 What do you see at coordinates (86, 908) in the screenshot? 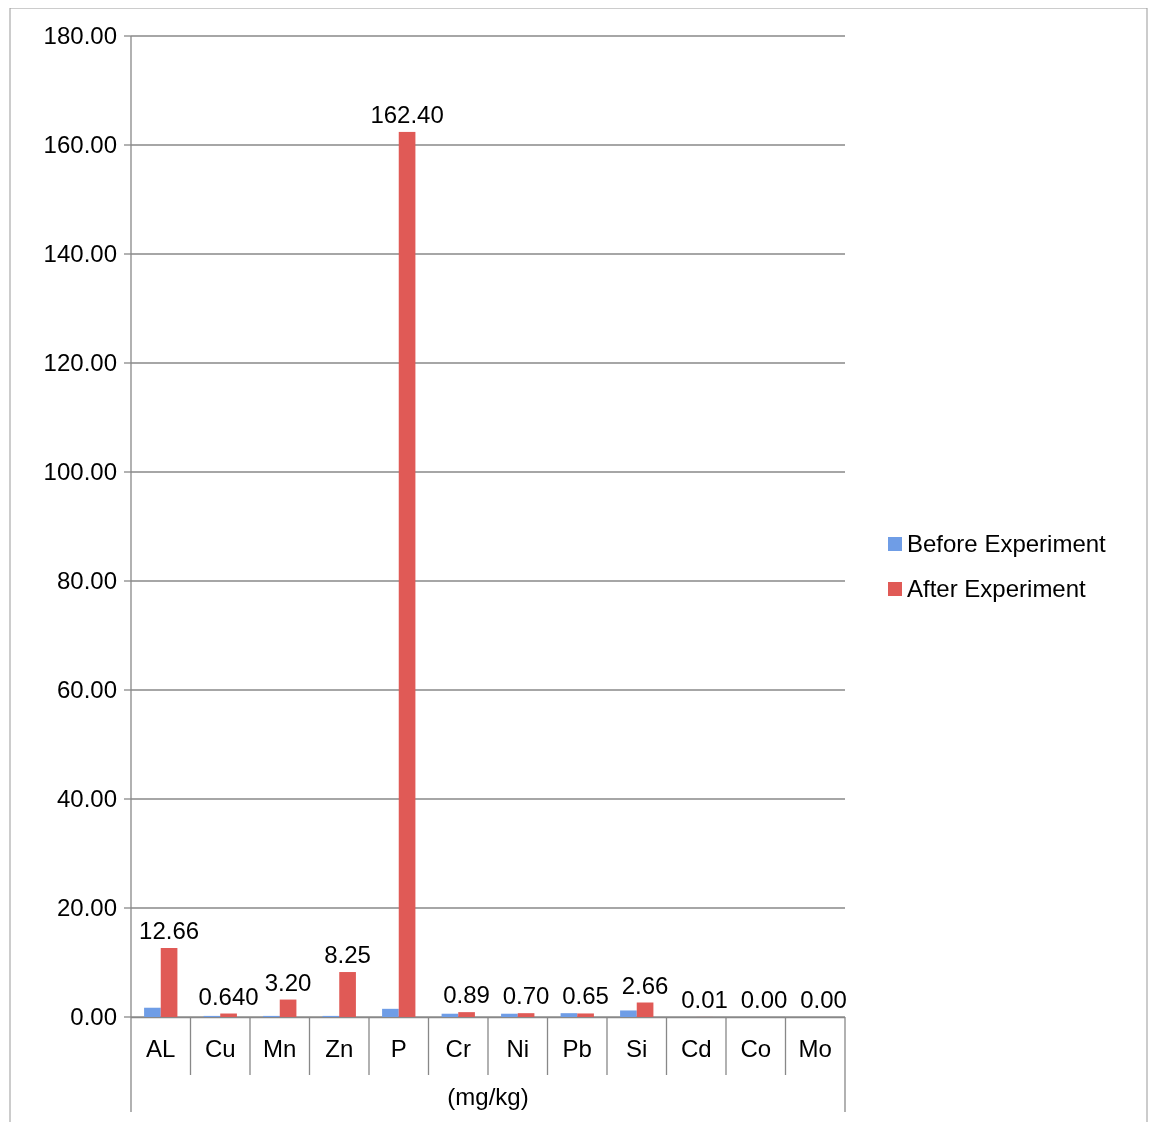
I see `y-tick-label: 20.00` at bounding box center [86, 908].